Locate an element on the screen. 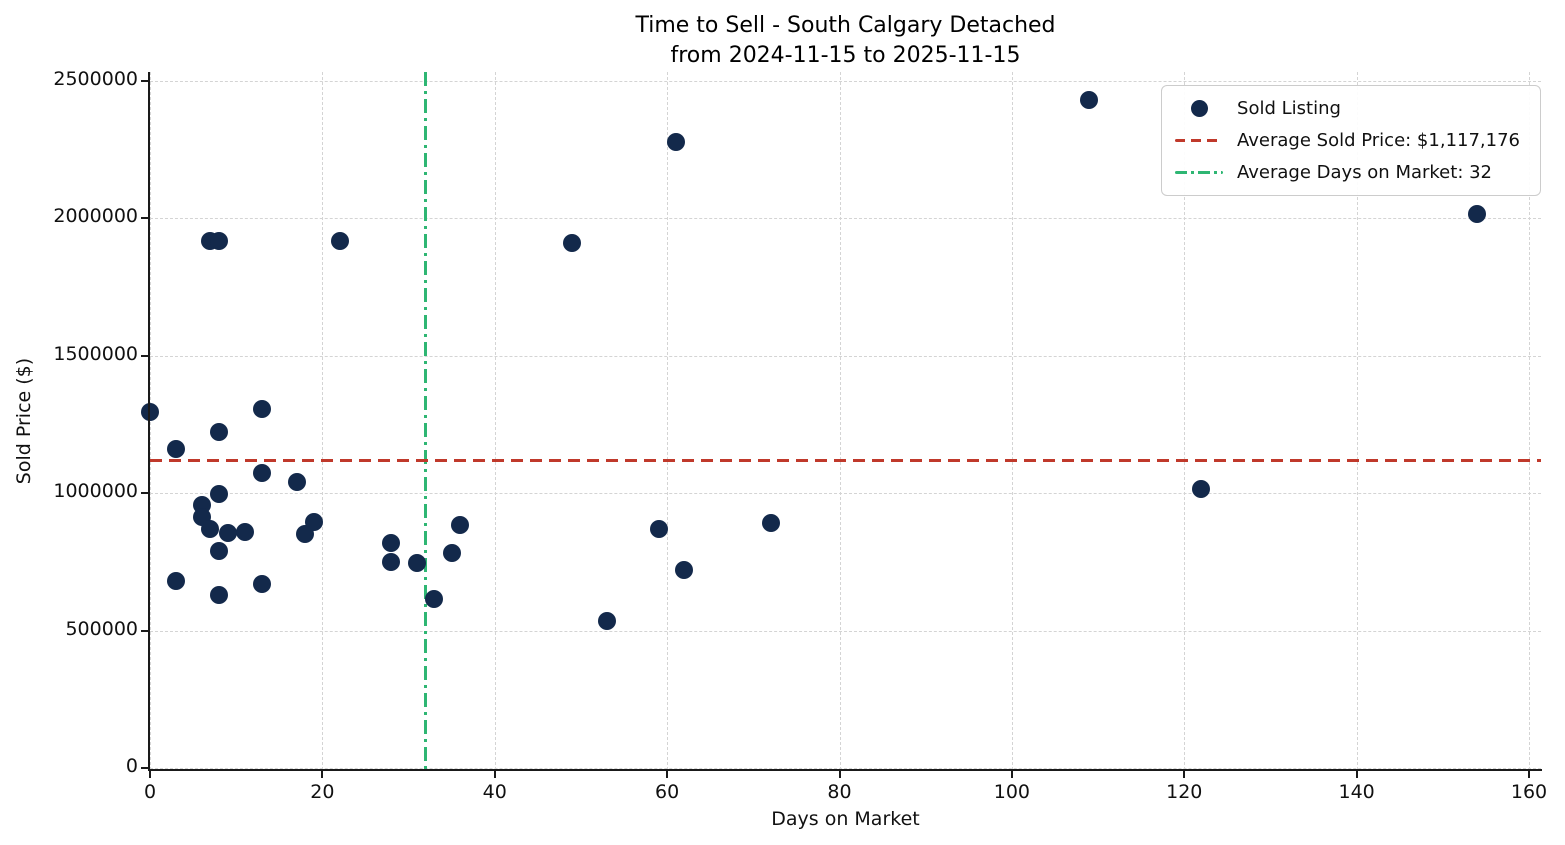 This screenshot has height=845, width=1565. legend-label: Average Sold Price: $1,117,176 is located at coordinates (1378, 140).